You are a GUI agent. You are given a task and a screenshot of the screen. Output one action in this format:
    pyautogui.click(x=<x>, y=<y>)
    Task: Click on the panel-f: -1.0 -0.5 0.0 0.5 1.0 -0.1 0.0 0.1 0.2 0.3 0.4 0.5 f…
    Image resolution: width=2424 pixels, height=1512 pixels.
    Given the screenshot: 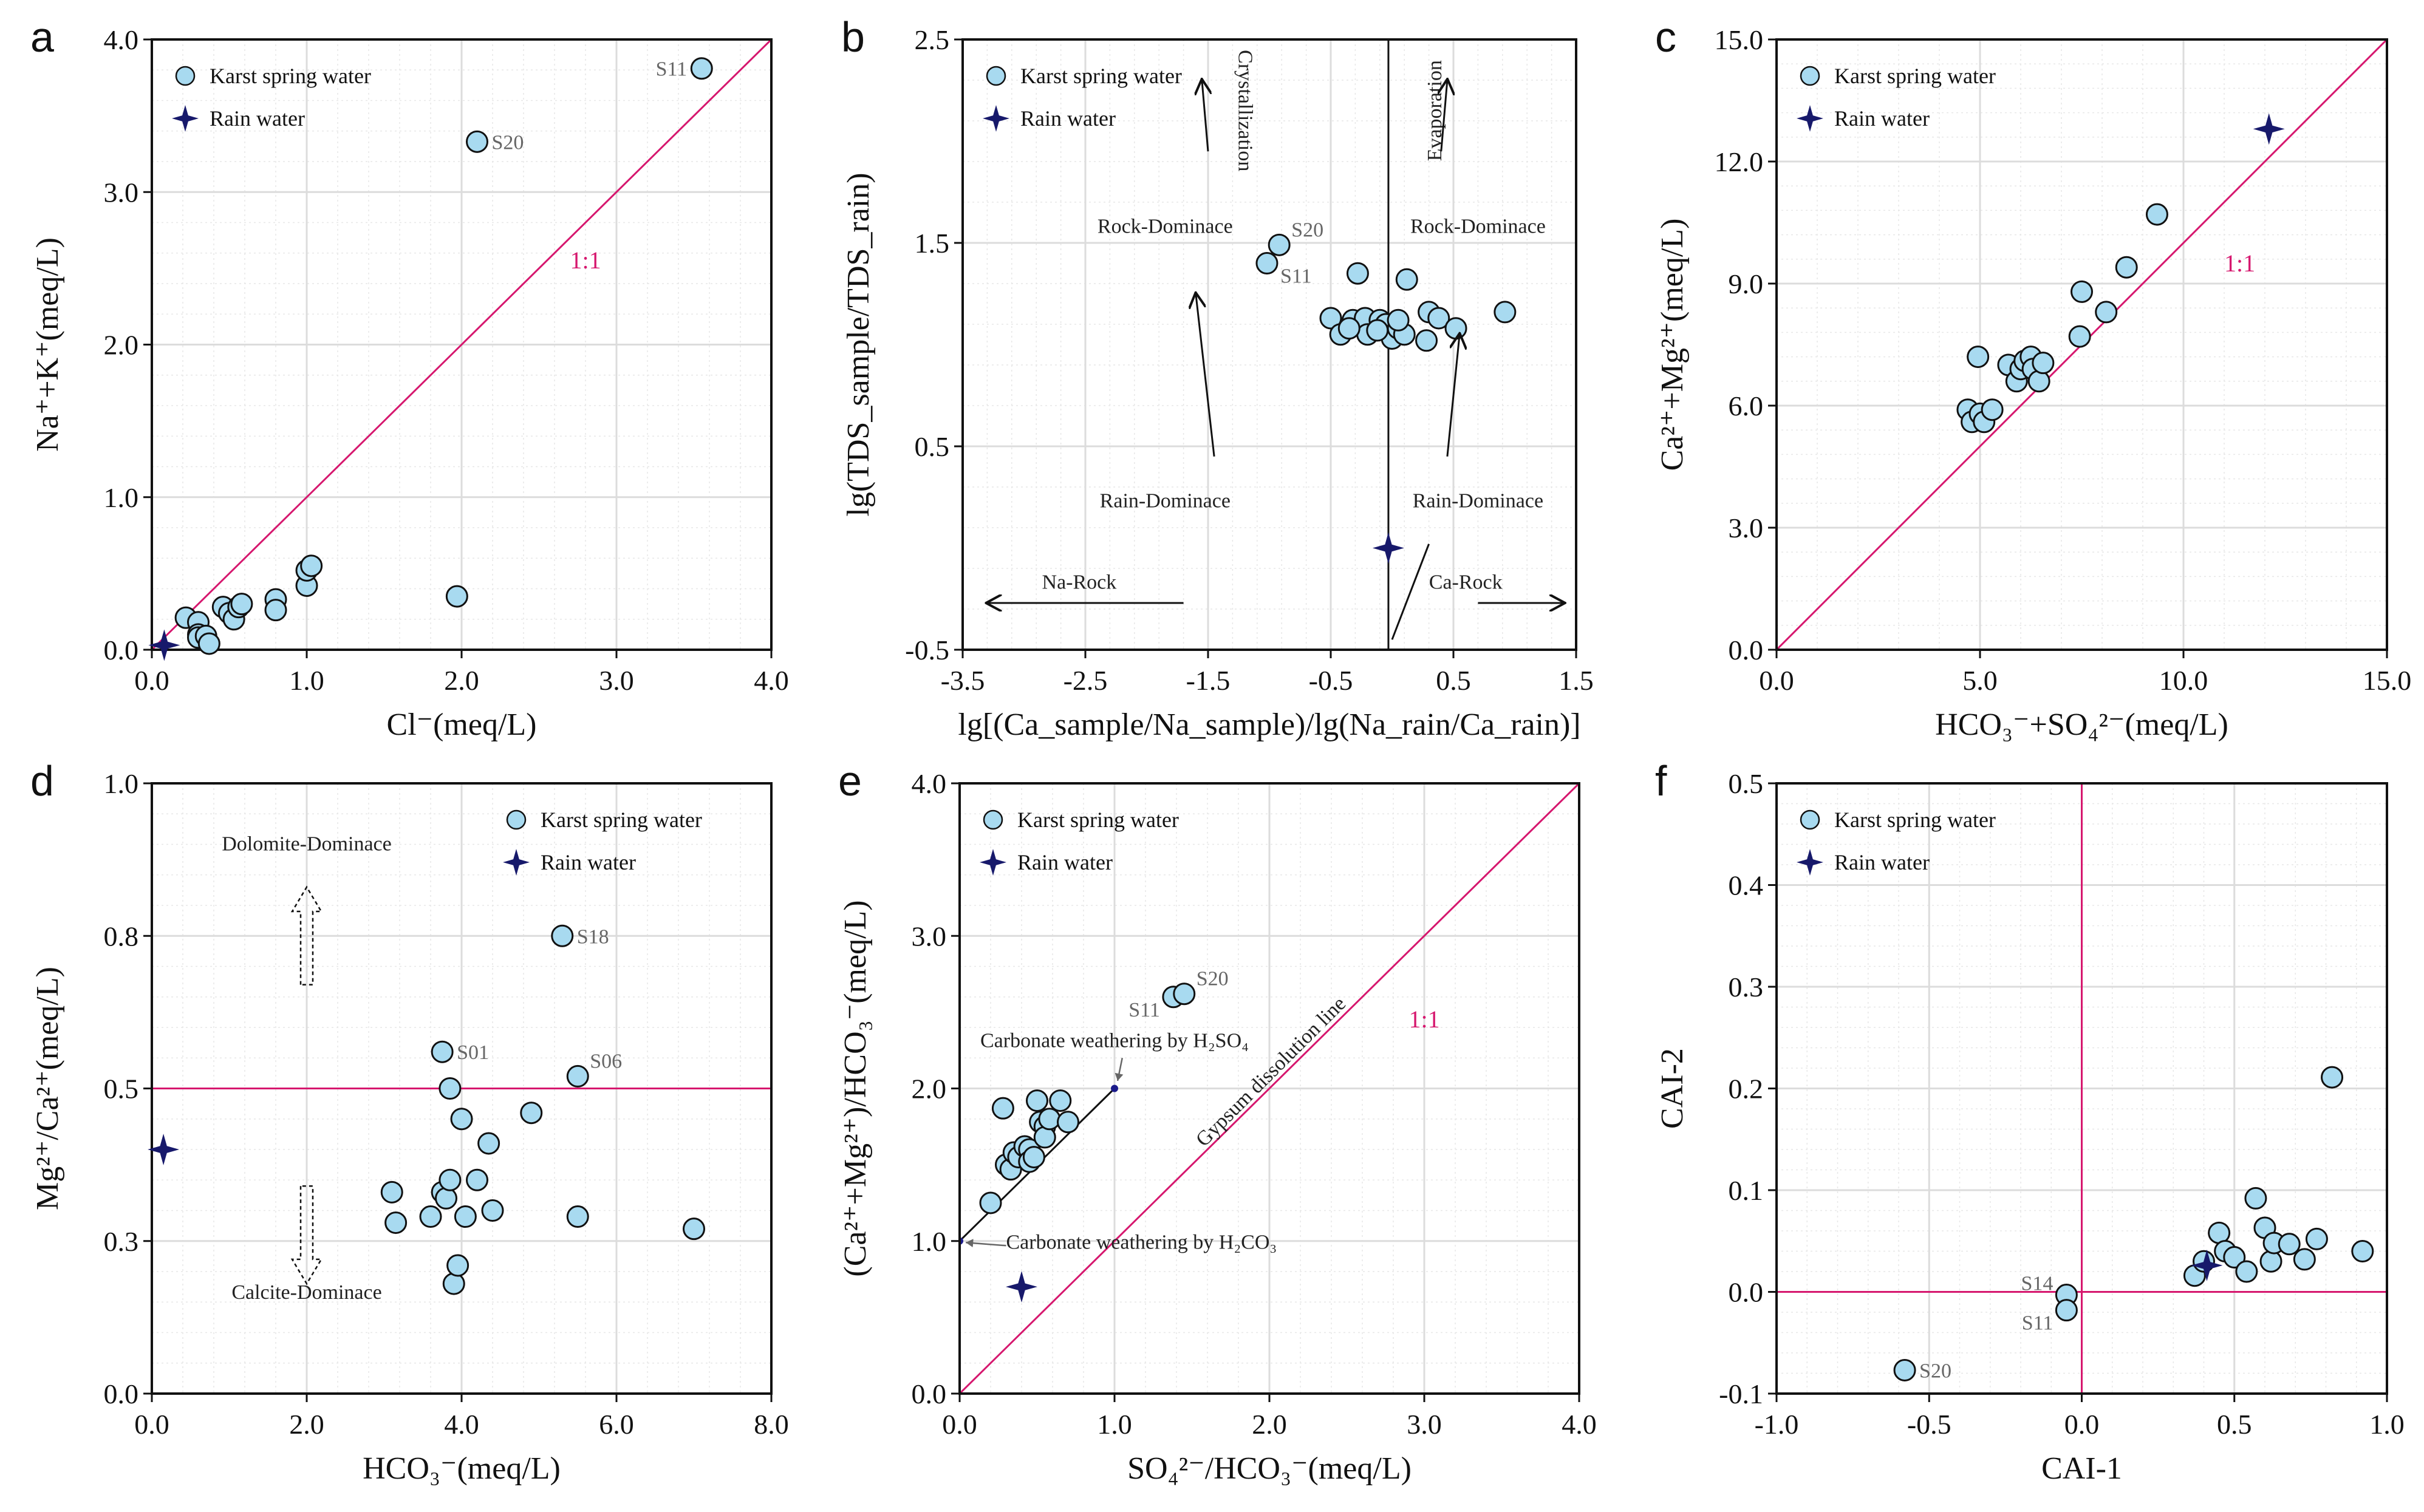 What is the action you would take?
    pyautogui.click(x=2030, y=1121)
    